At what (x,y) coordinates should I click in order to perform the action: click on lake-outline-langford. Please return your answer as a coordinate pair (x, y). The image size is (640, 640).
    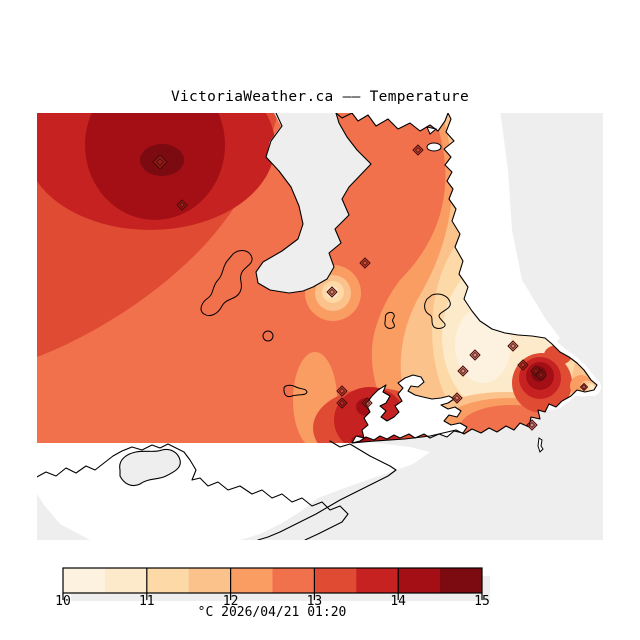
    Looking at the image, I should click on (295, 391).